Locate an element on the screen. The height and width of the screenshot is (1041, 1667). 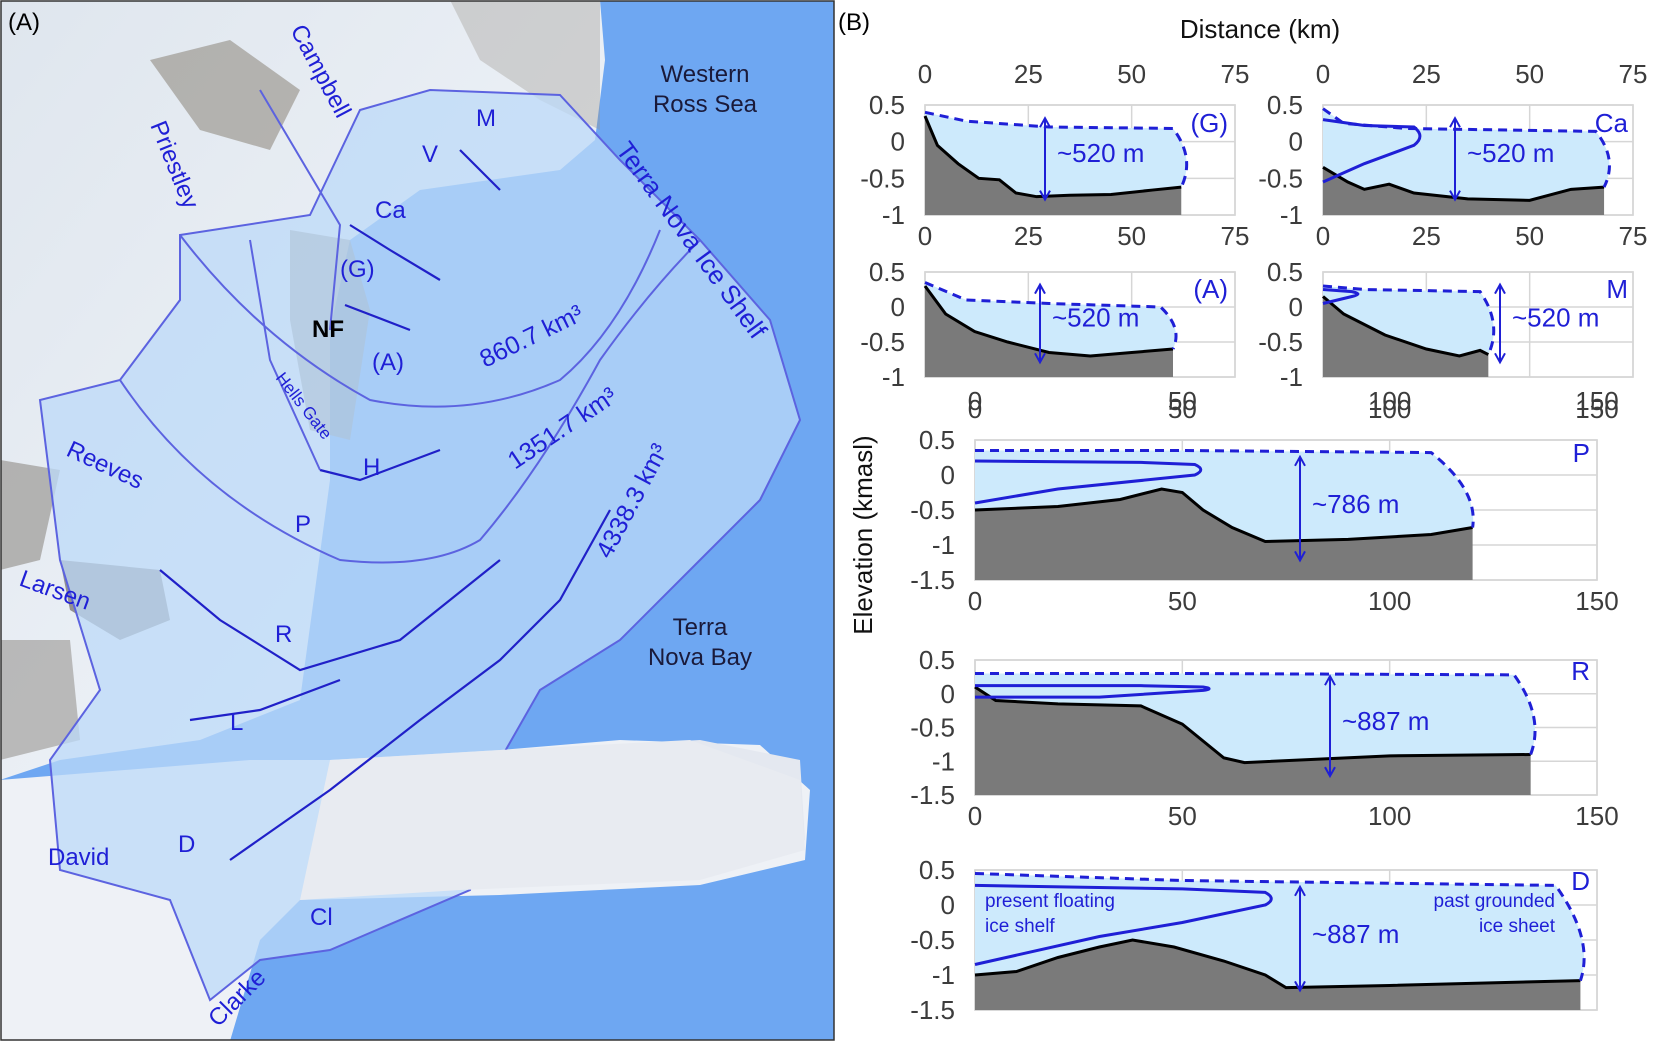
x-tick-label-top: 0 is located at coordinates (925, 74).